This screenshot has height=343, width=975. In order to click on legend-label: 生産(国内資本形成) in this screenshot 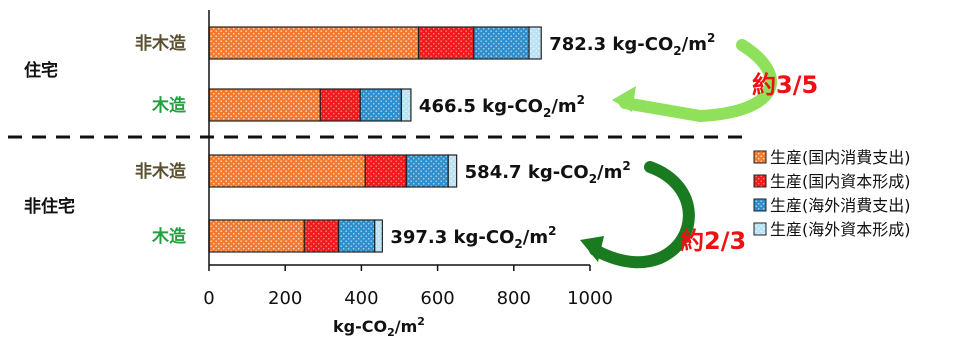, I will do `click(840, 181)`.